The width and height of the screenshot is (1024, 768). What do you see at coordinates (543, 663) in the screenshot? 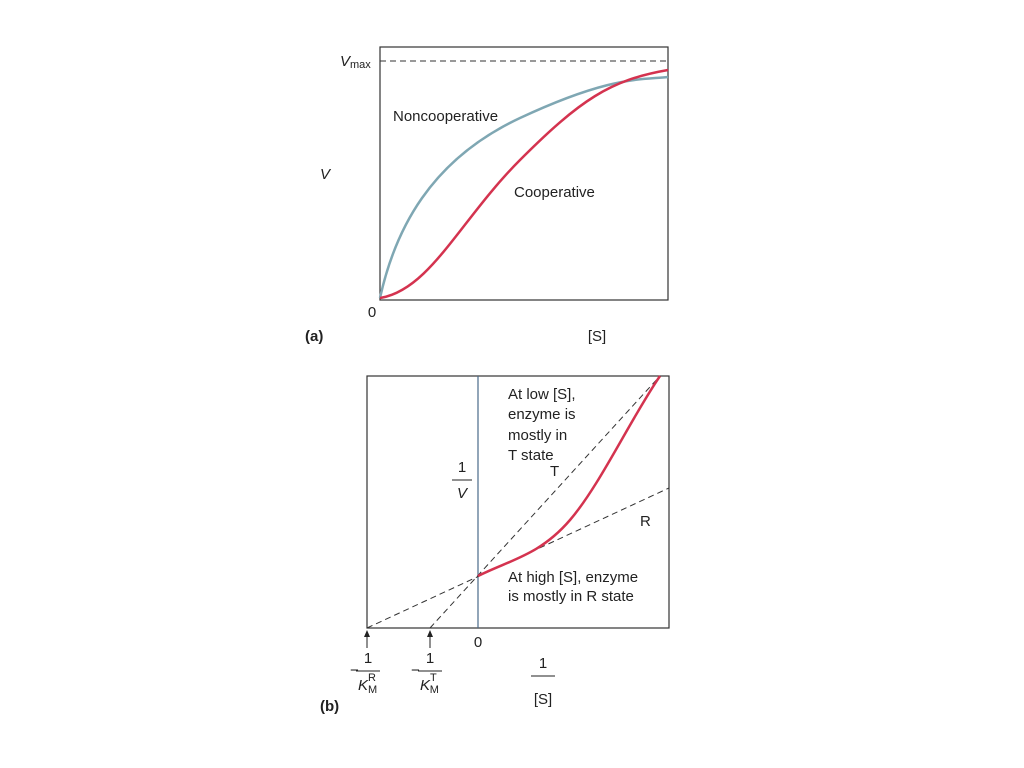
I see `x-label-num: 1` at bounding box center [543, 663].